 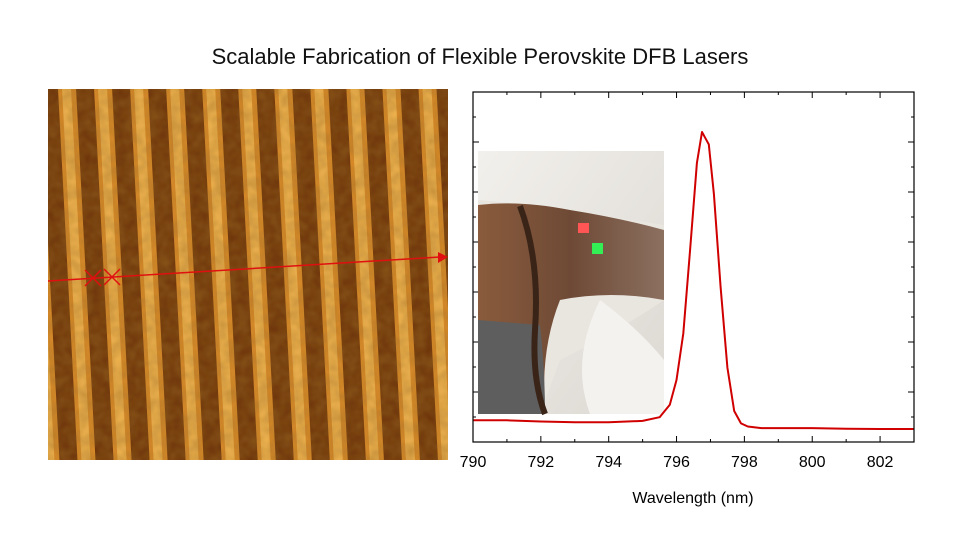 I want to click on afm-profile-arrowhead, so click(x=443, y=257).